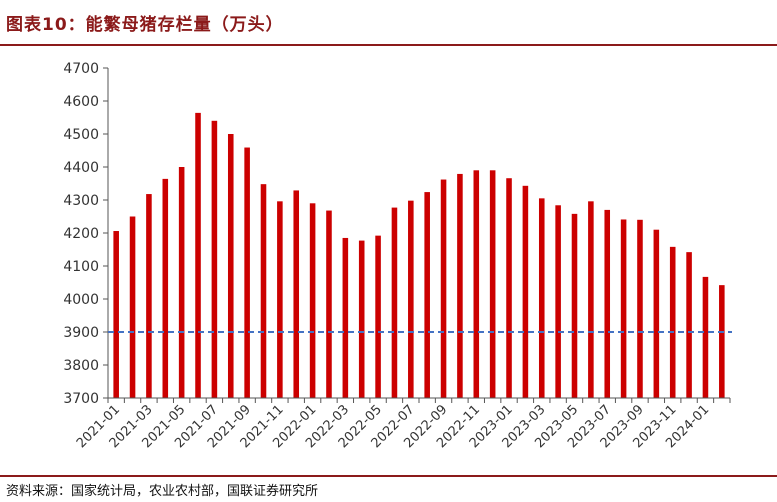 This screenshot has height=502, width=777. I want to click on source-note: 资料来源：国家统计局，农业农村部，国联证券研究所, so click(162, 491).